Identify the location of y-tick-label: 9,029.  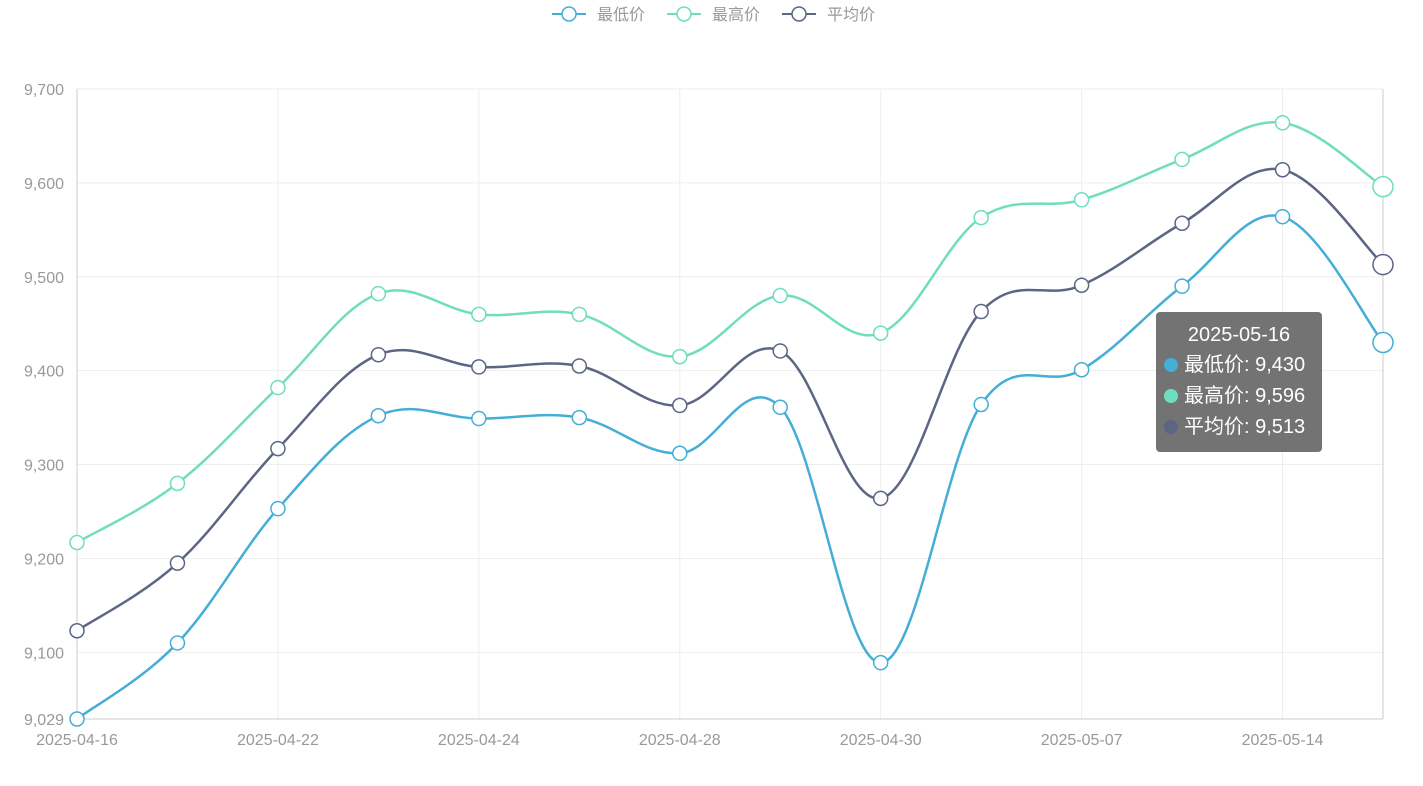
(44, 720).